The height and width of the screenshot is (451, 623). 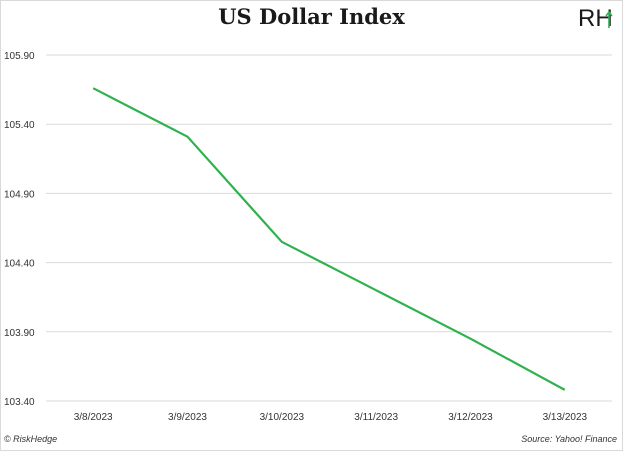 I want to click on logo-letters: RH, so click(x=595, y=17).